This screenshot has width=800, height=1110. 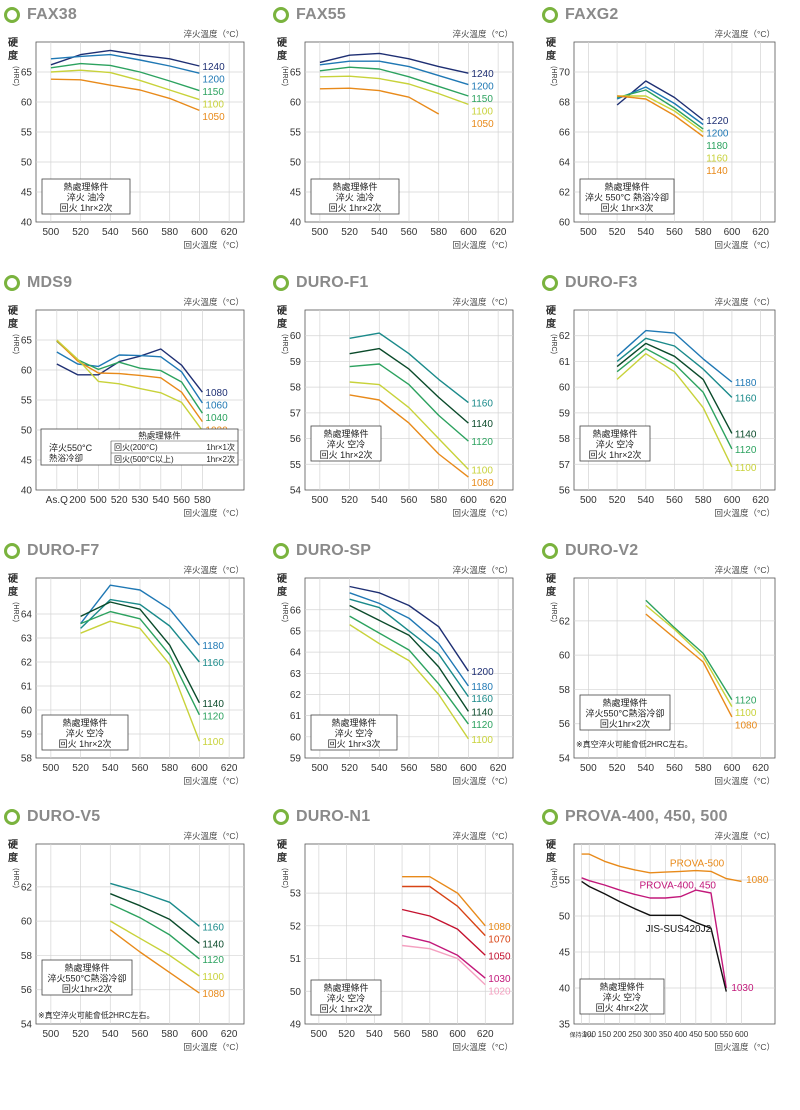 I want to click on series-label: 1120, so click(x=746, y=701).